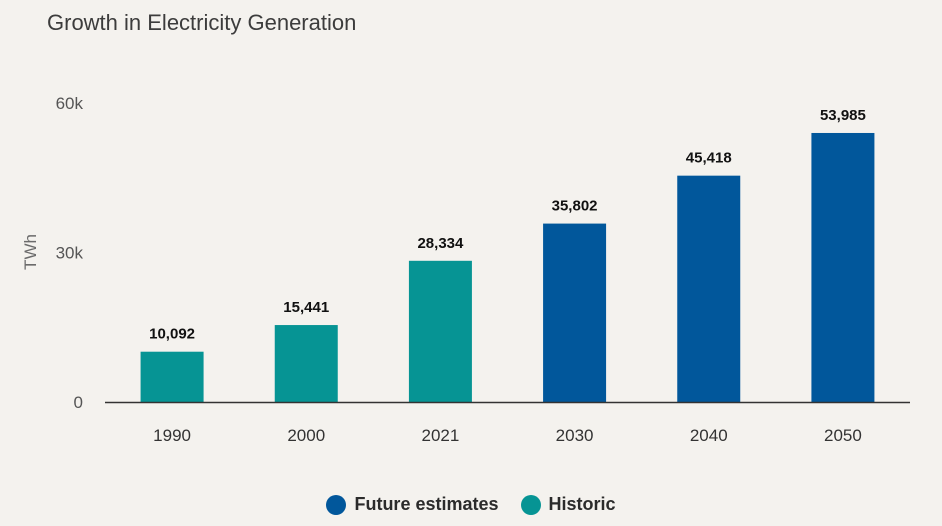  What do you see at coordinates (426, 504) in the screenshot?
I see `legend-label-future: Future estimates` at bounding box center [426, 504].